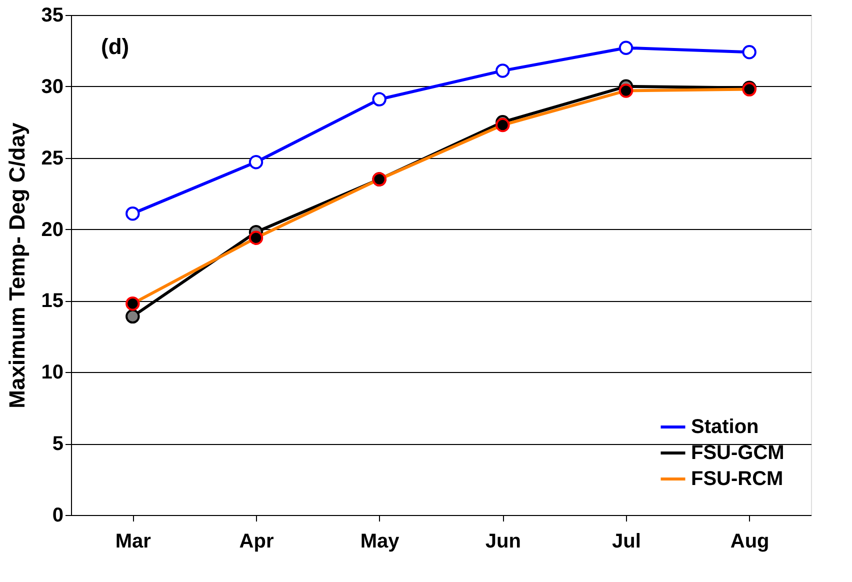  What do you see at coordinates (58, 515) in the screenshot?
I see `y-tick-label: 0` at bounding box center [58, 515].